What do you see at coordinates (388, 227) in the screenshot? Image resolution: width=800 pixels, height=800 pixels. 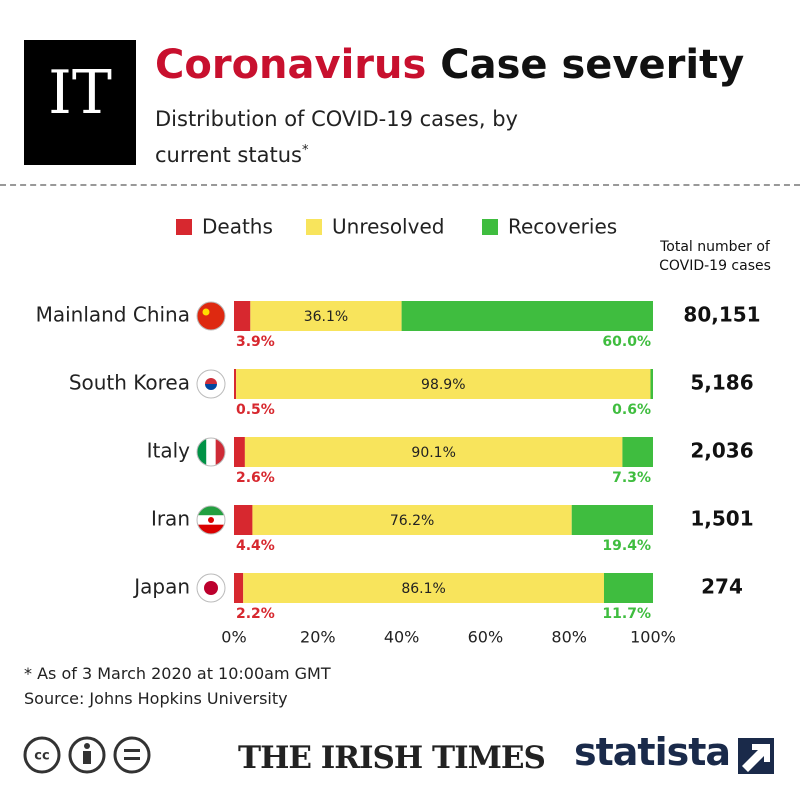 I see `legend-label: Unresolved` at bounding box center [388, 227].